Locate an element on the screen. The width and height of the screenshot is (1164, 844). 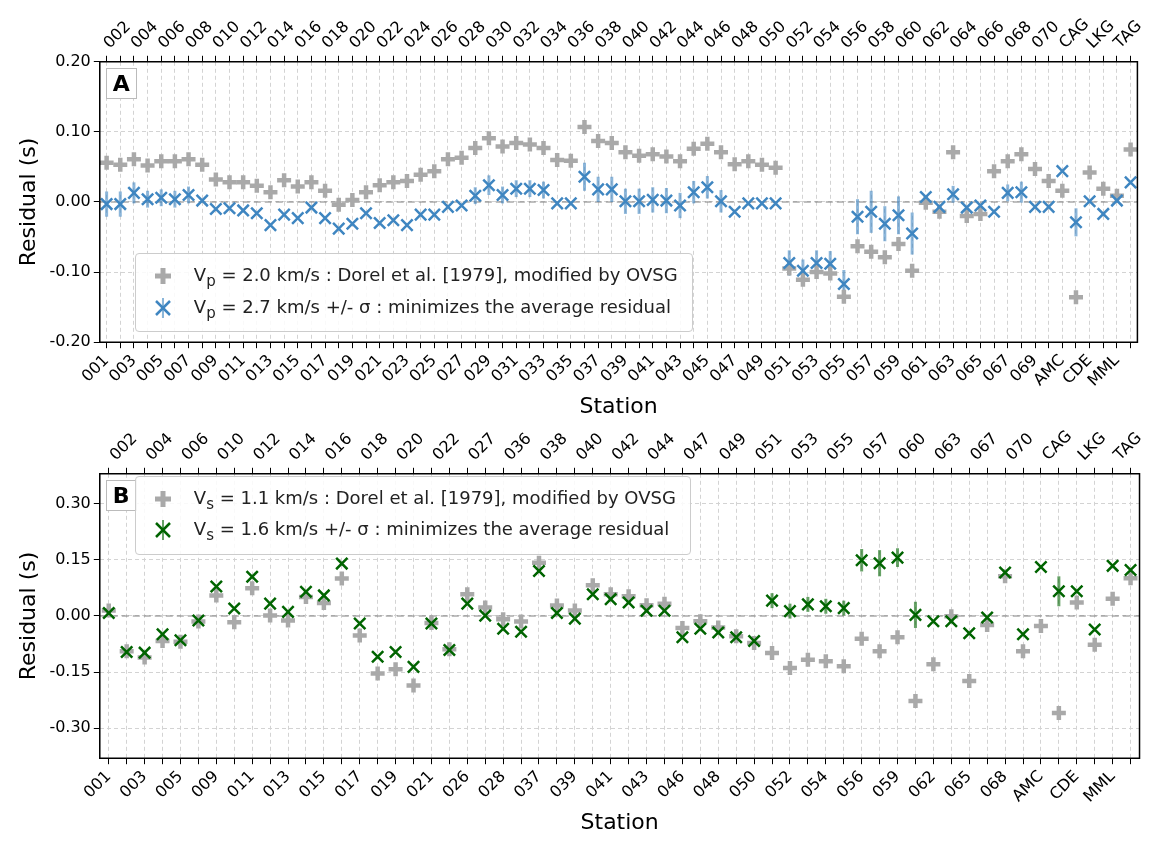
x-tick-label: 048 is located at coordinates (706, 784).